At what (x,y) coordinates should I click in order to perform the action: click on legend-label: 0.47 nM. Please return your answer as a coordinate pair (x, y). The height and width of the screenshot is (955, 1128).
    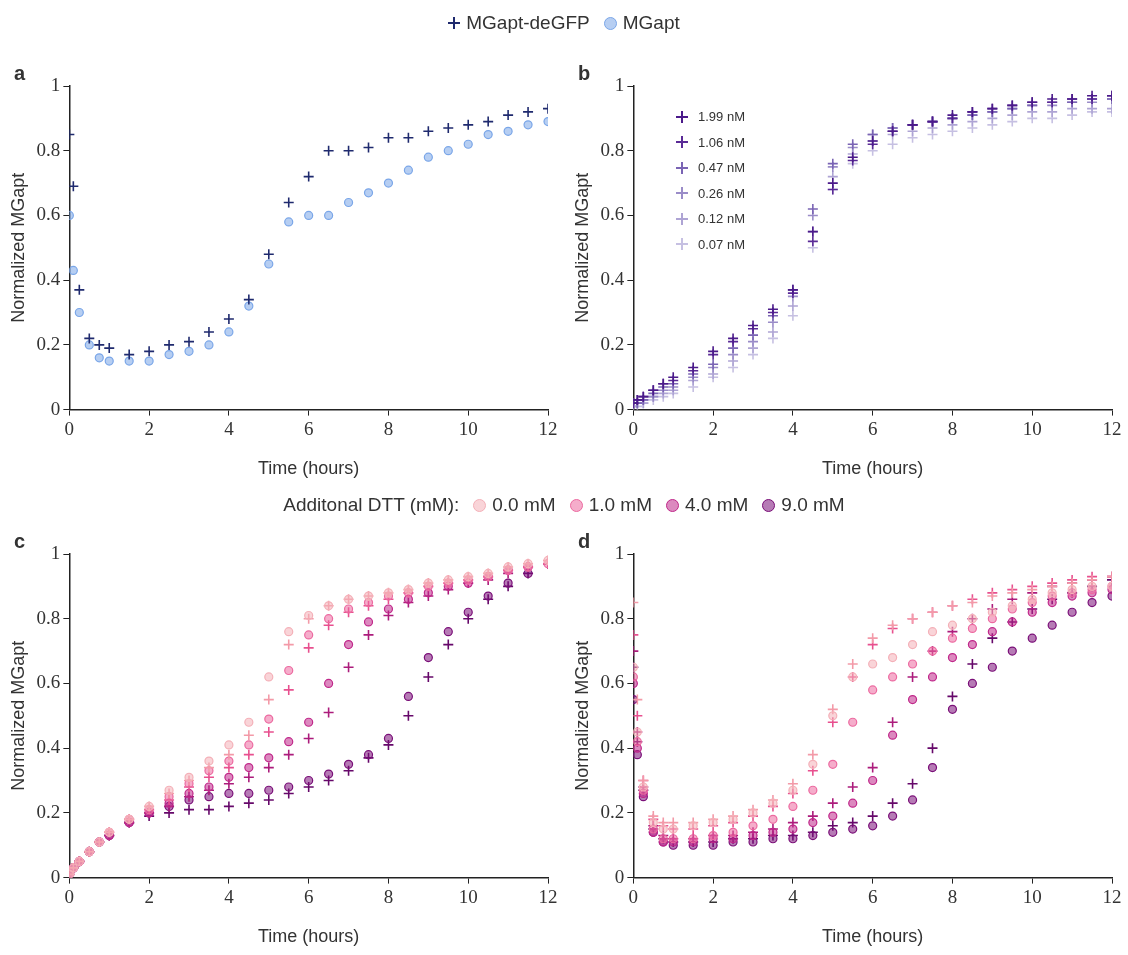
    Looking at the image, I should click on (721, 168).